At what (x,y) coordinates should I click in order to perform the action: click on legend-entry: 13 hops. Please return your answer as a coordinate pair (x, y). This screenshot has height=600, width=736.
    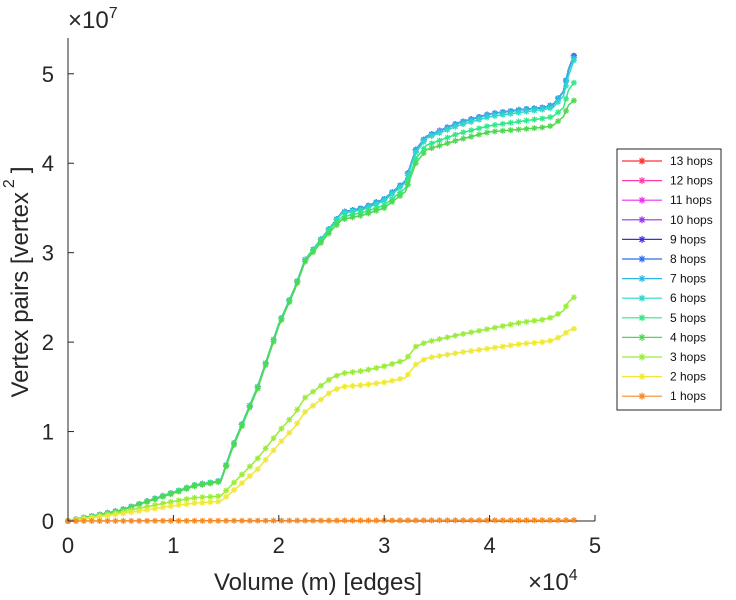
    Looking at the image, I should click on (667, 161).